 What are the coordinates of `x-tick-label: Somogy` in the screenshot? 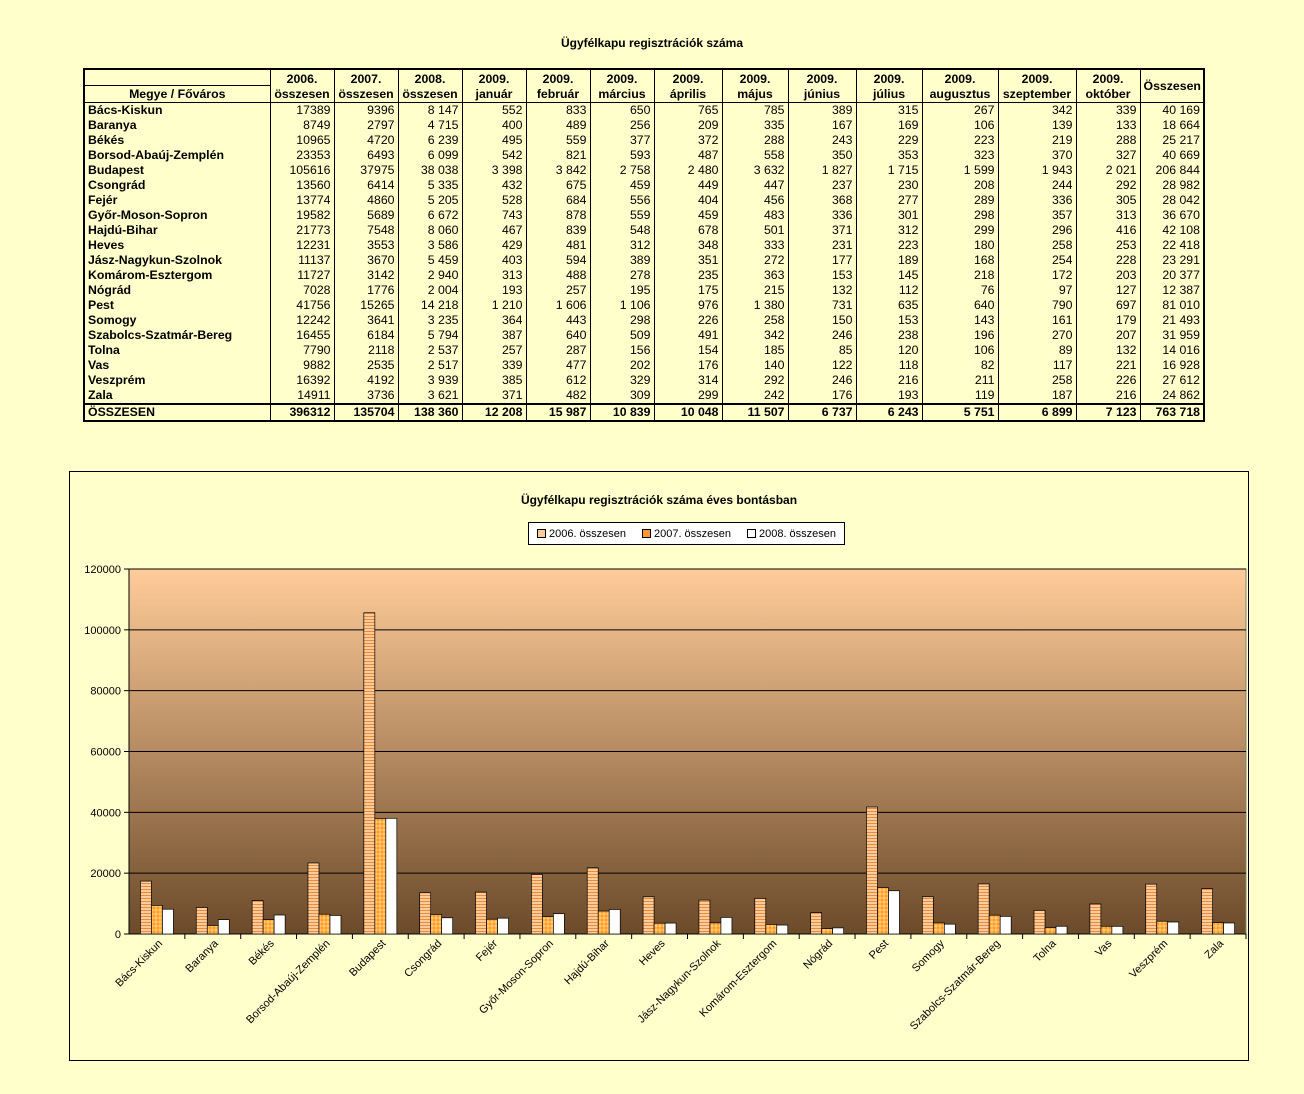 It's located at (928, 955).